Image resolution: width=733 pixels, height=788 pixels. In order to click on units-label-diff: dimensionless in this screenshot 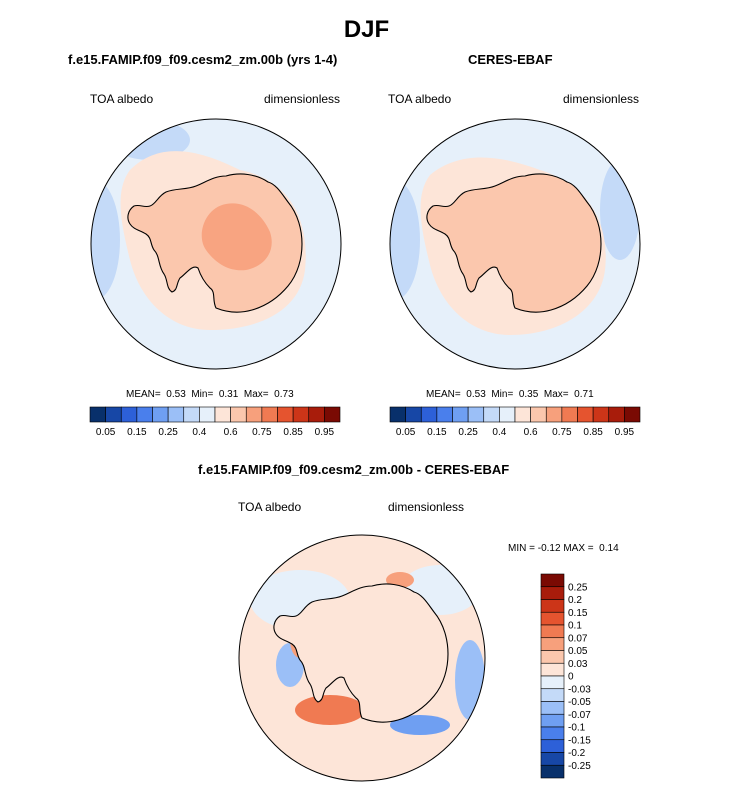, I will do `click(426, 507)`.